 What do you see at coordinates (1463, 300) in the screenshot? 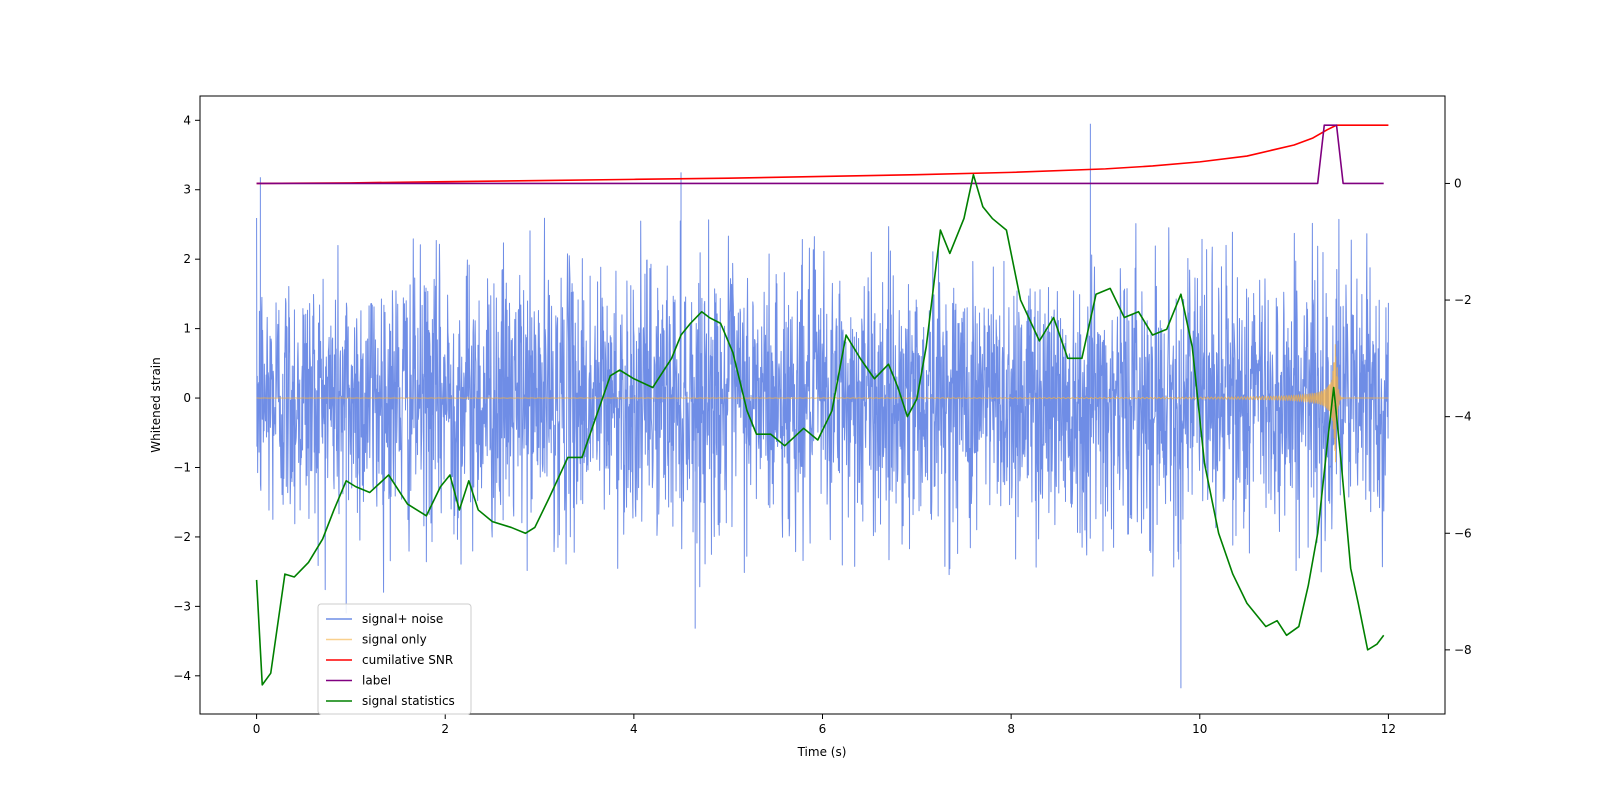
I see `y2-tick-label: −2` at bounding box center [1463, 300].